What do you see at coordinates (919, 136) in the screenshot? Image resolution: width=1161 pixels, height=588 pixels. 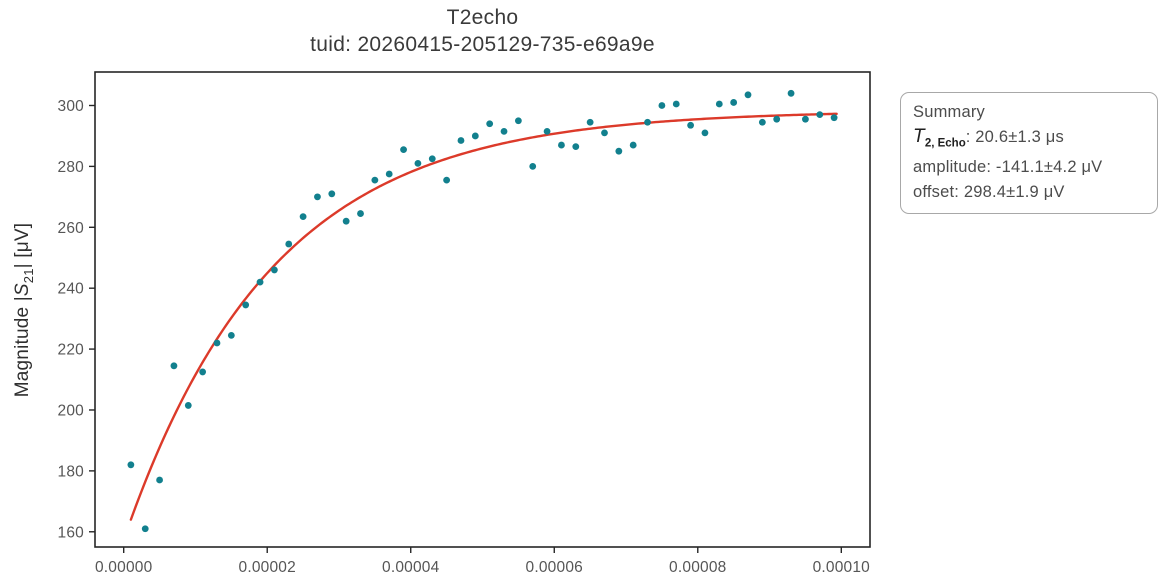 I see `t2-symbol: T` at bounding box center [919, 136].